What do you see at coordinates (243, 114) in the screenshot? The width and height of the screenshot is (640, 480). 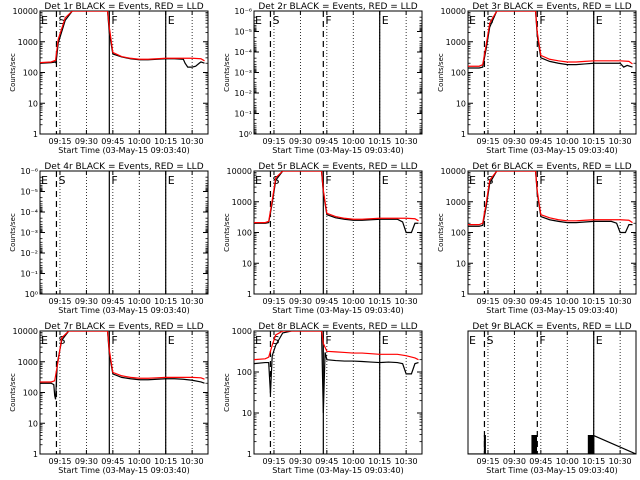 I see `y-tick-label: 10⁻¹` at bounding box center [243, 114].